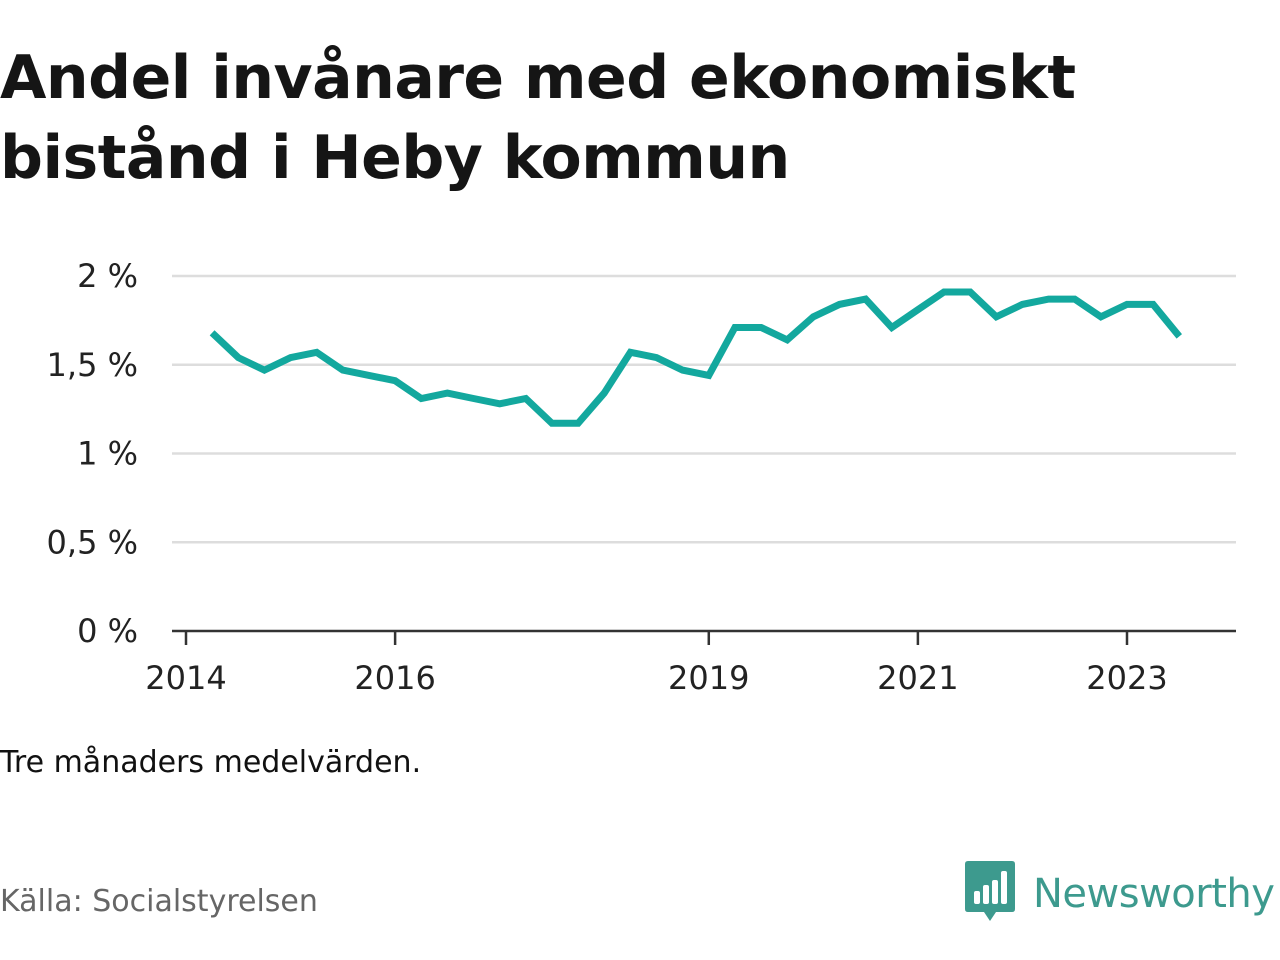  I want to click on x-tick-label: 2014, so click(185, 678).